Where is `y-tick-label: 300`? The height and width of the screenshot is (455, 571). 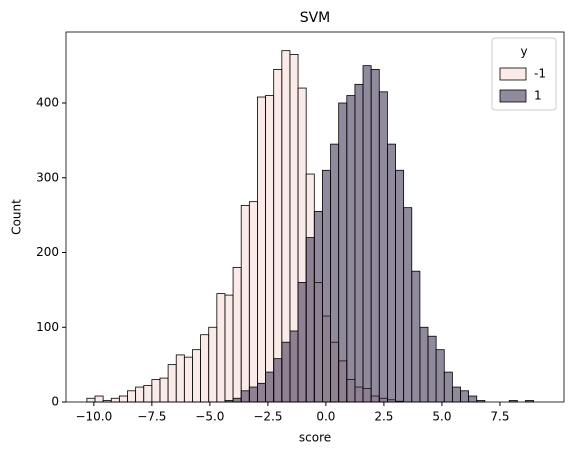
y-tick-label: 300 is located at coordinates (47, 177).